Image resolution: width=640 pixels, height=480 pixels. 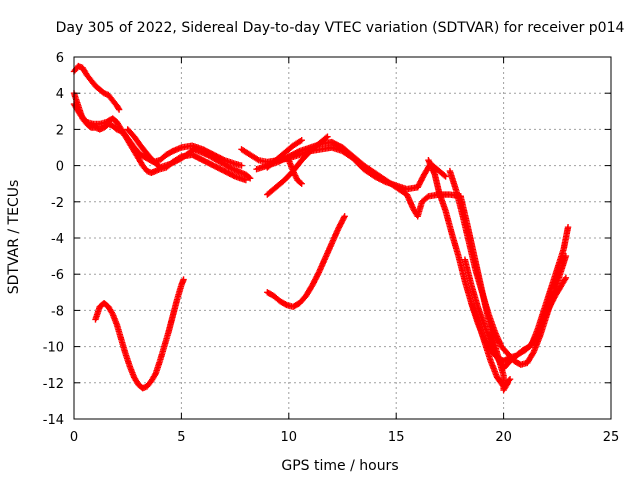 I want to click on y-tick-labels: -14 -12 -10 -8 -6 -4 -2 0 2 4 6, so click(x=53, y=239).